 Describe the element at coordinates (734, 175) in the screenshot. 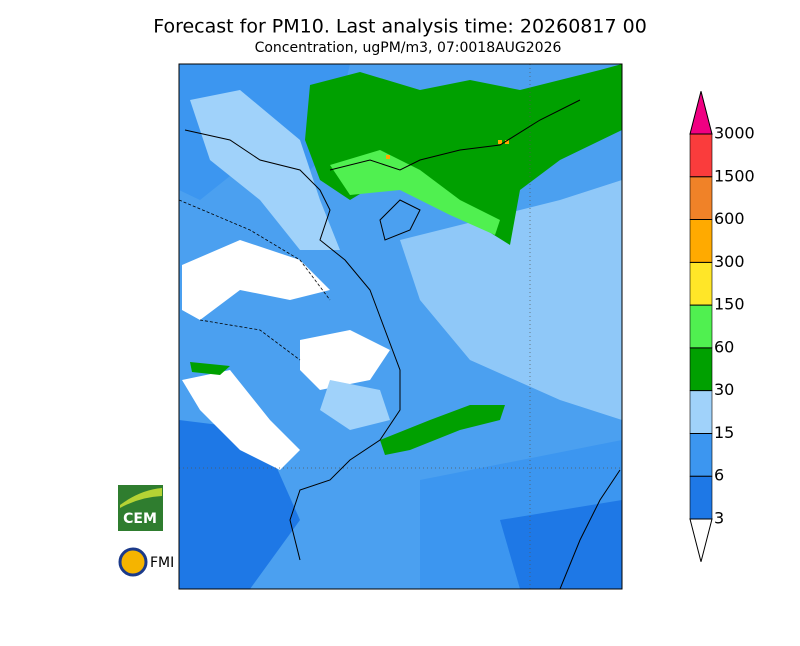

I see `colorbar-label: 1500` at that location.